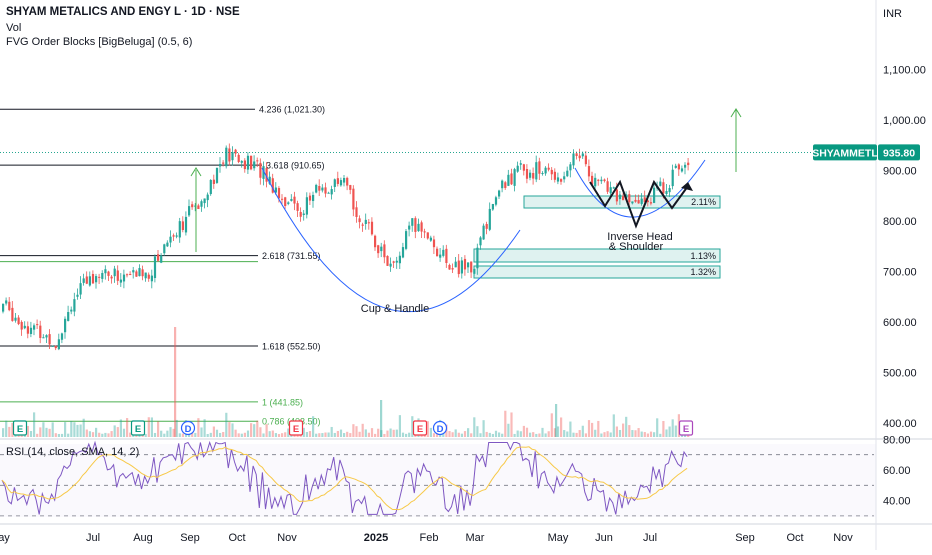 The width and height of the screenshot is (932, 555). What do you see at coordinates (420, 428) in the screenshot?
I see `earnings-marker` at bounding box center [420, 428].